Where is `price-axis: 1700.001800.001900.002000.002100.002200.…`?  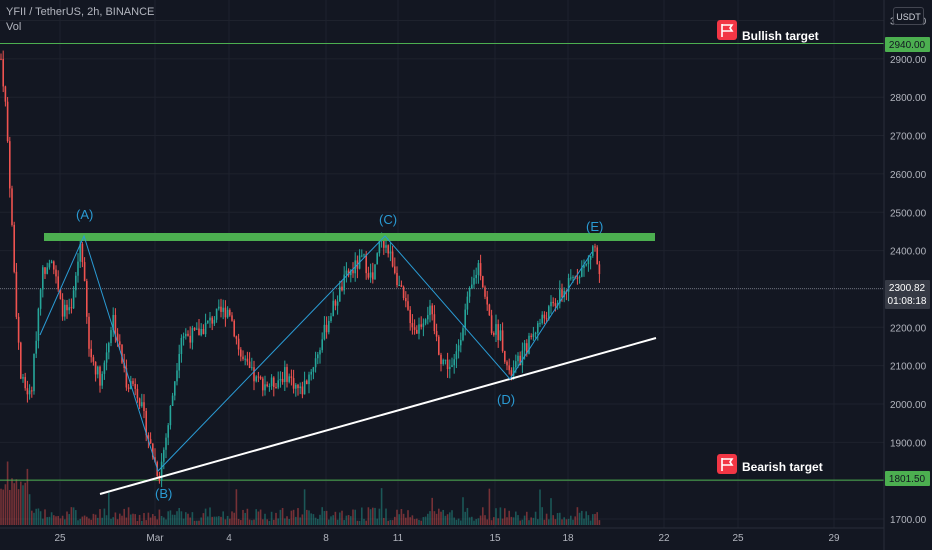
price-axis: 1700.001800.001900.002000.002100.002200.… is located at coordinates (908, 272).